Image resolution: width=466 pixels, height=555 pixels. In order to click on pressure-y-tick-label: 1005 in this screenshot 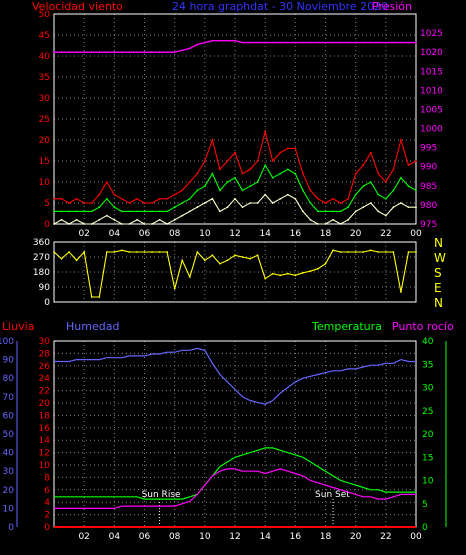, I will do `click(431, 110)`.